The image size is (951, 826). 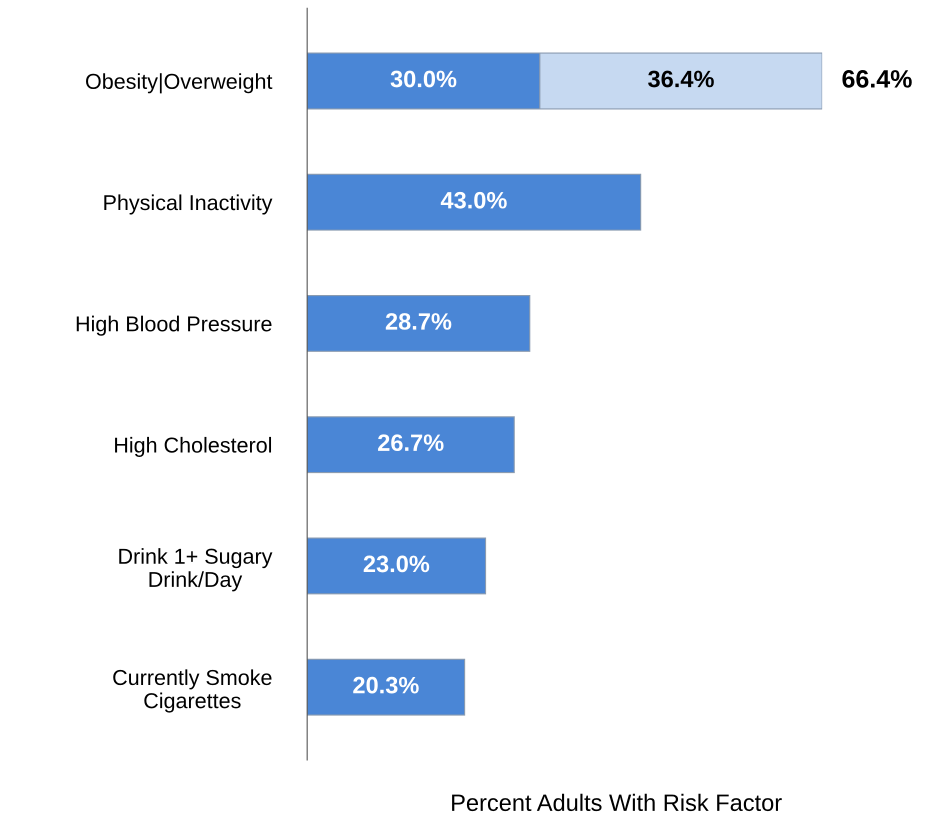 What do you see at coordinates (174, 326) in the screenshot?
I see `y-tick-label: High Blood Pressure` at bounding box center [174, 326].